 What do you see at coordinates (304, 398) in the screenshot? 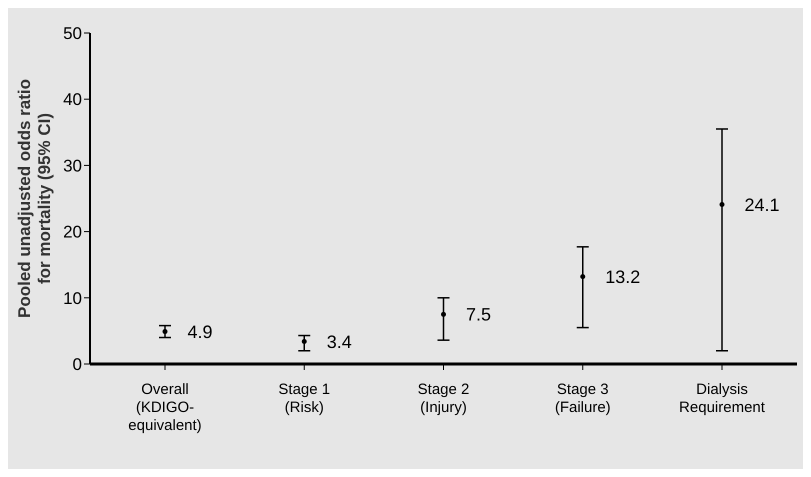
I see `x-tick-label: Stage 1 (Risk)` at bounding box center [304, 398].